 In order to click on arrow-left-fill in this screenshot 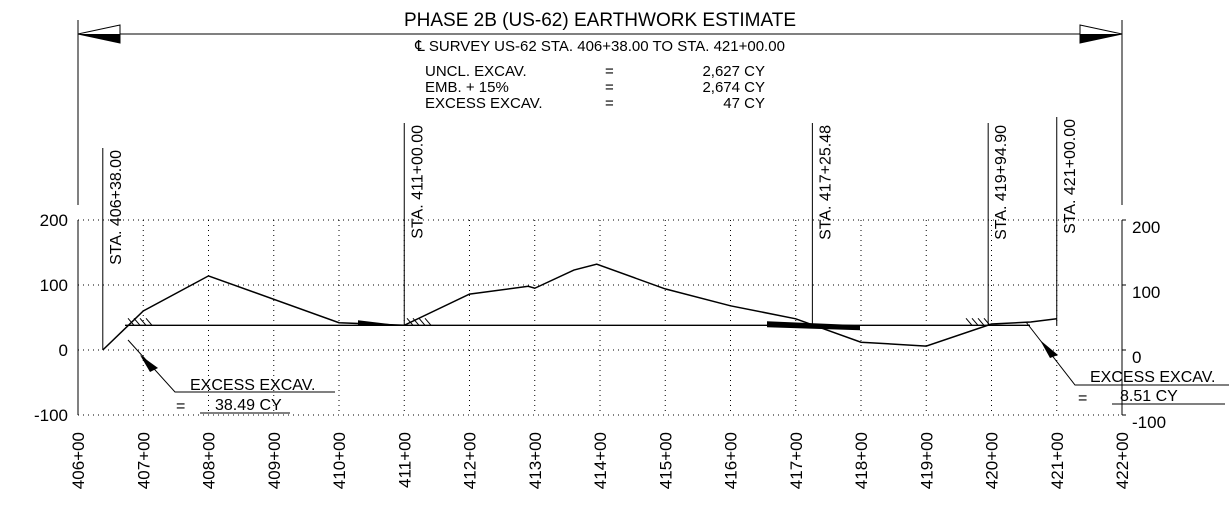, I will do `click(99, 38)`.